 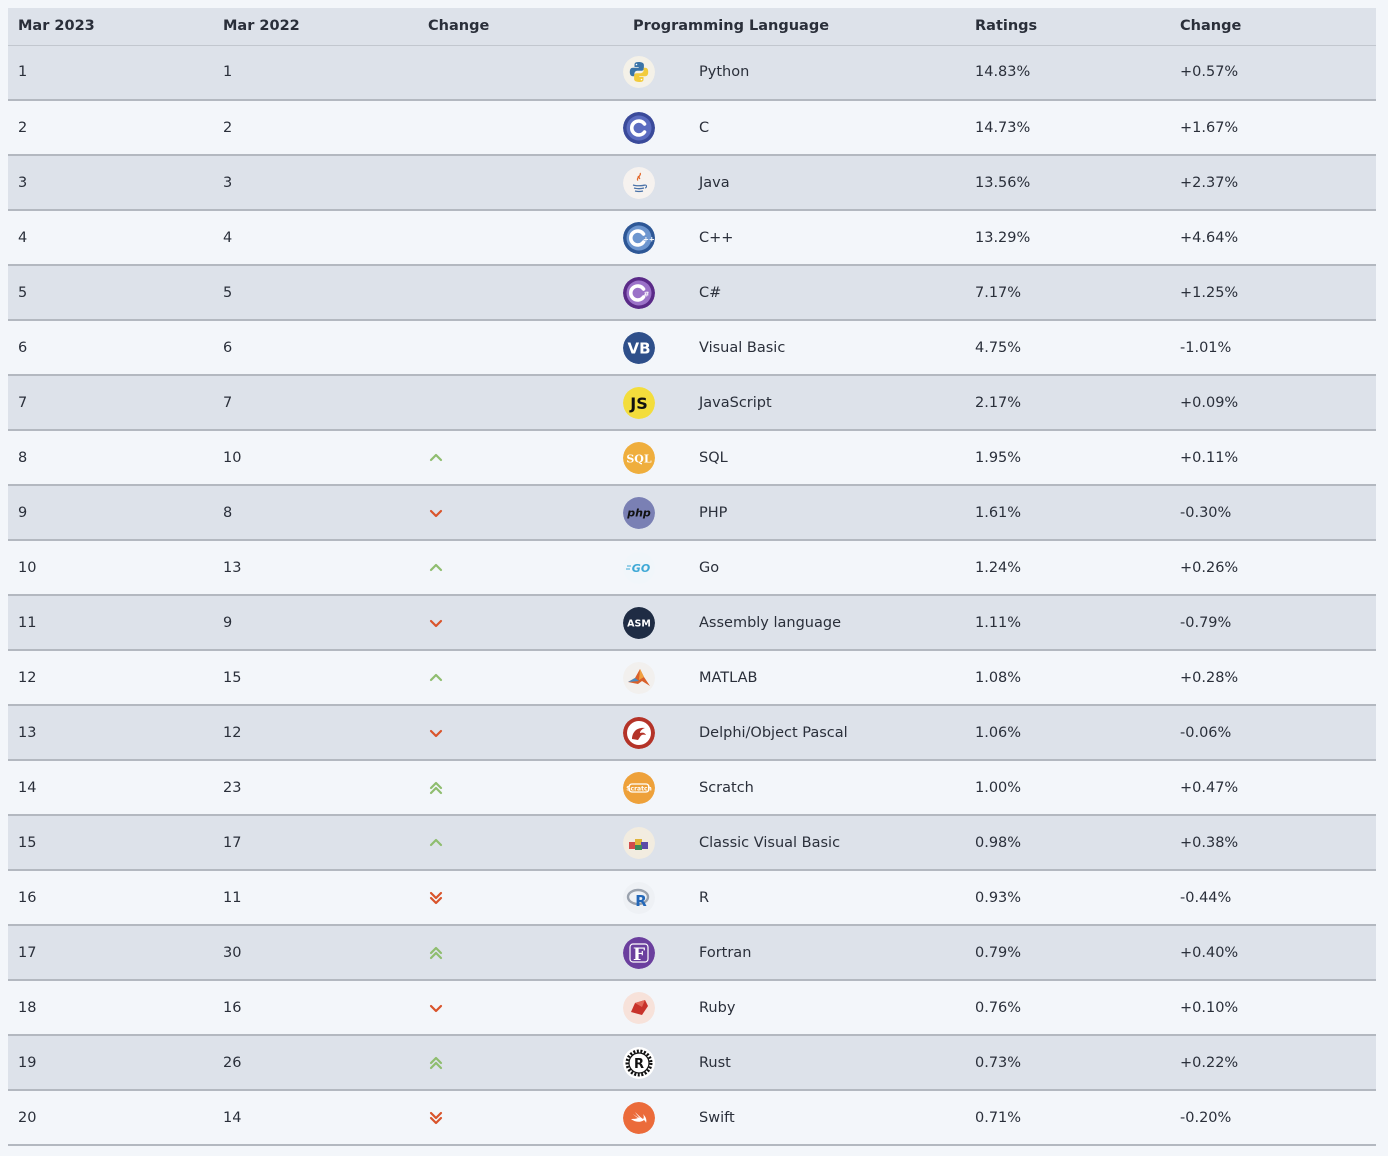 I want to click on language-cell: VB Visual Basic, so click(x=794, y=348).